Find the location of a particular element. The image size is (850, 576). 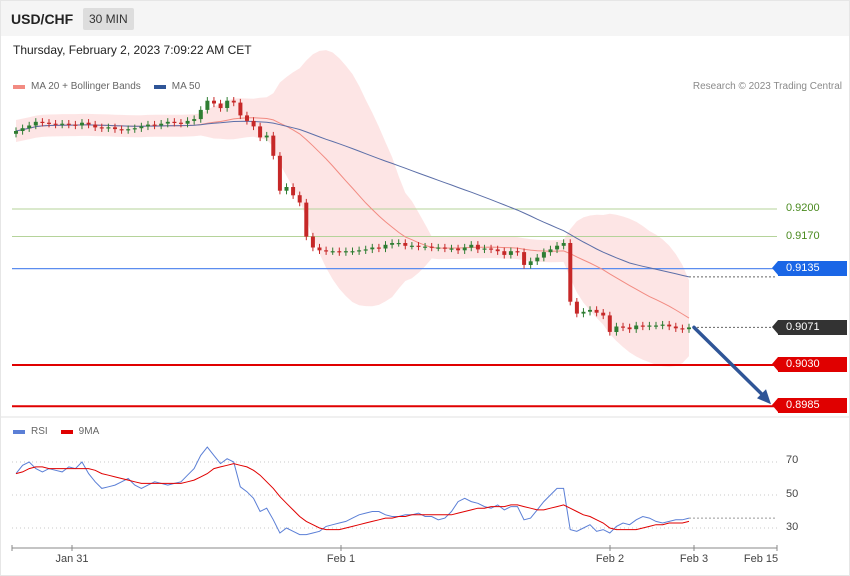

legend-label-rsi-ma: 9MA is located at coordinates (89, 431).